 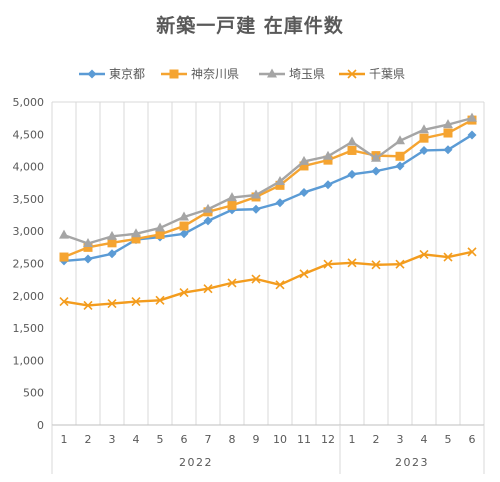 I want to click on year-group-label: 2022, so click(x=196, y=462).